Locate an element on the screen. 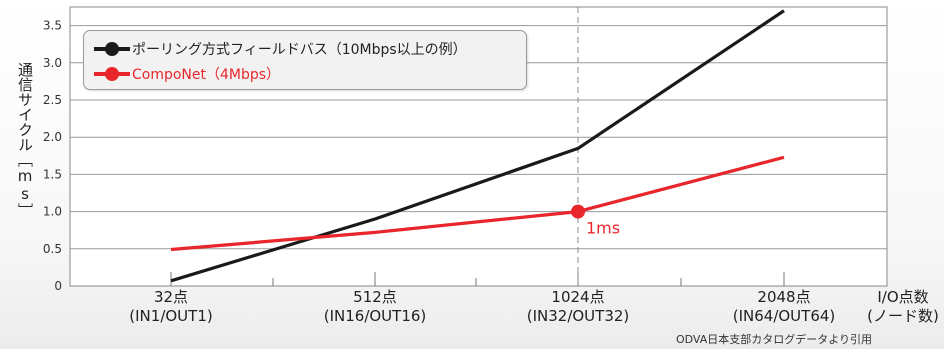 This screenshot has height=349, width=944. legend-swatch-polling is located at coordinates (112, 49).